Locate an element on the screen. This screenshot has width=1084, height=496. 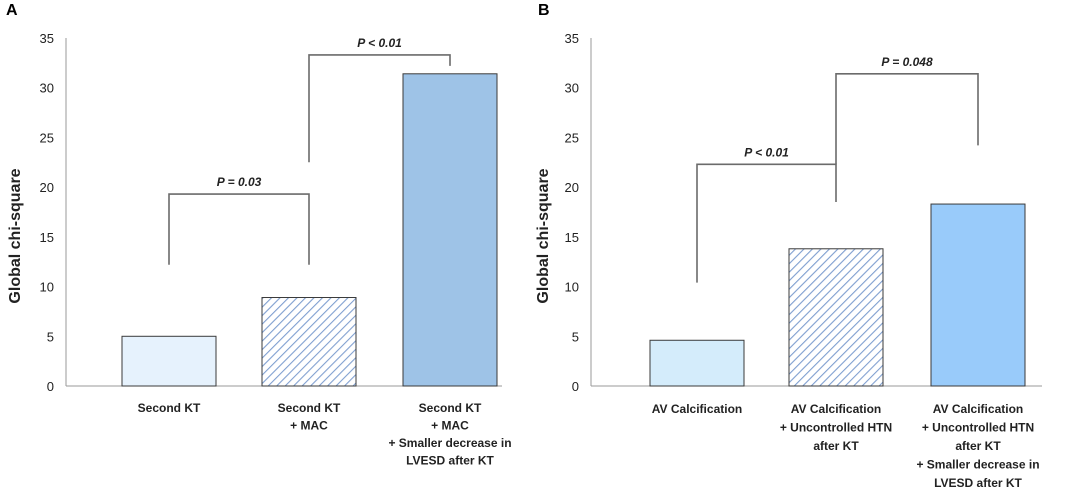
panel-b-comparisons: P < 0.01 P = 0.048 is located at coordinates (837, 169).